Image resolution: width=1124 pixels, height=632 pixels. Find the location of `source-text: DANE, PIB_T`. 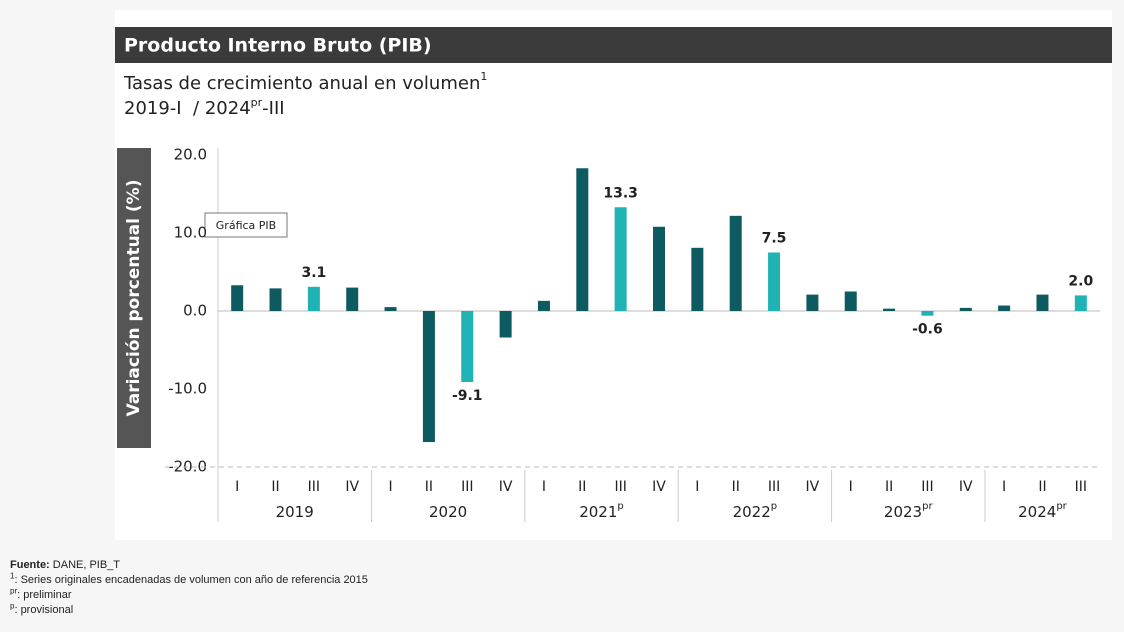

source-text: DANE, PIB_T is located at coordinates (85, 565).